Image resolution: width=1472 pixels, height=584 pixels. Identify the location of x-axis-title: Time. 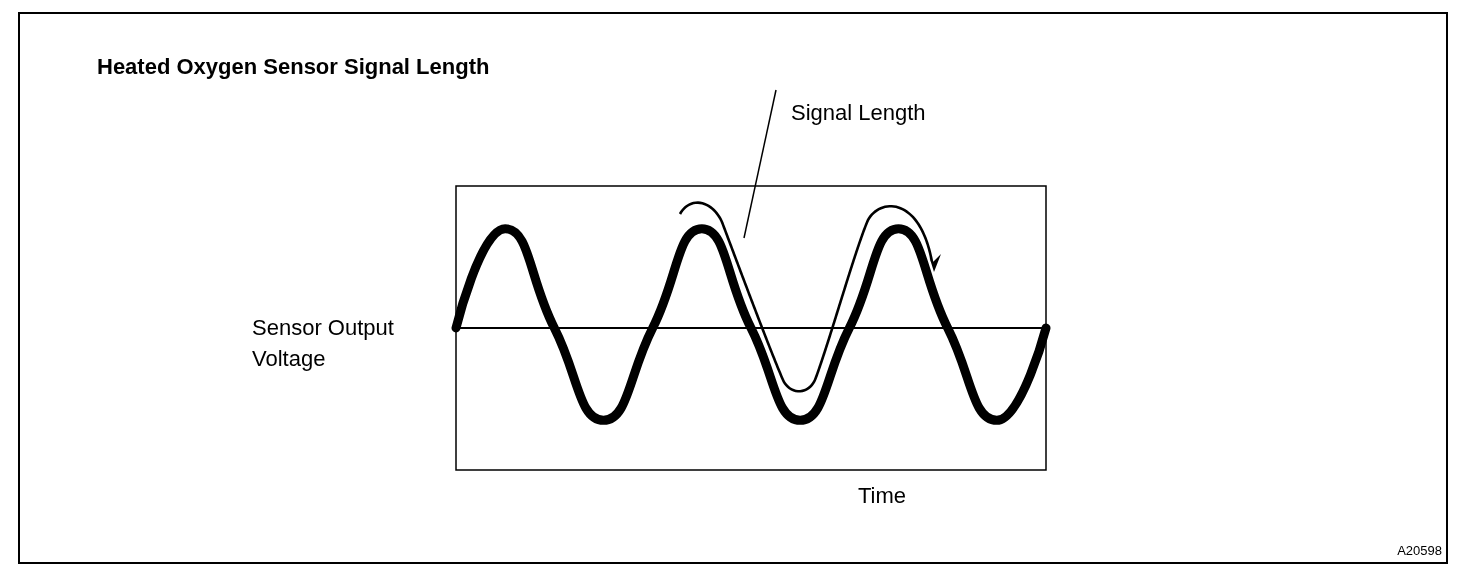
(882, 495).